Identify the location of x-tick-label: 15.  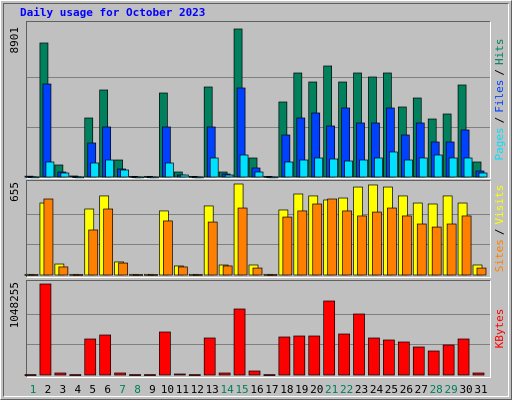
(241, 389).